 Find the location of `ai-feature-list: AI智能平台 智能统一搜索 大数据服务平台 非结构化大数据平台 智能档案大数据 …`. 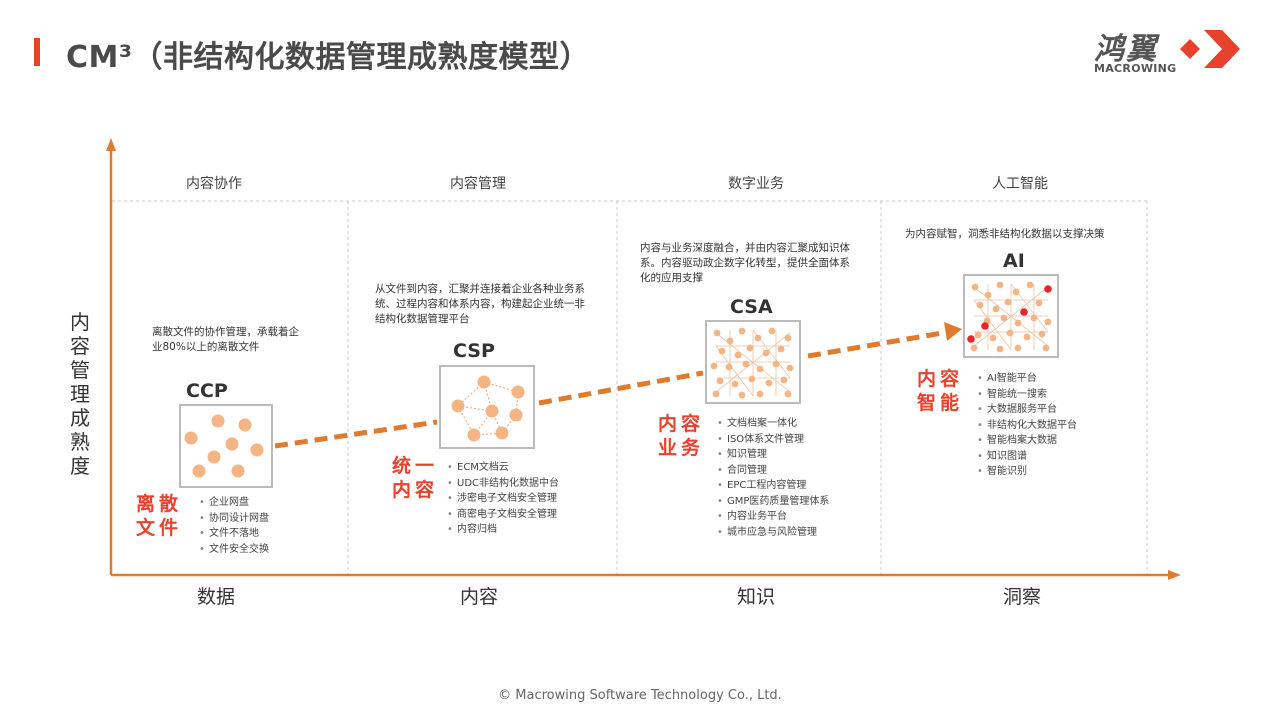

ai-feature-list: AI智能平台 智能统一搜索 大数据服务平台 非结构化大数据平台 智能档案大数据 … is located at coordinates (1027, 425).